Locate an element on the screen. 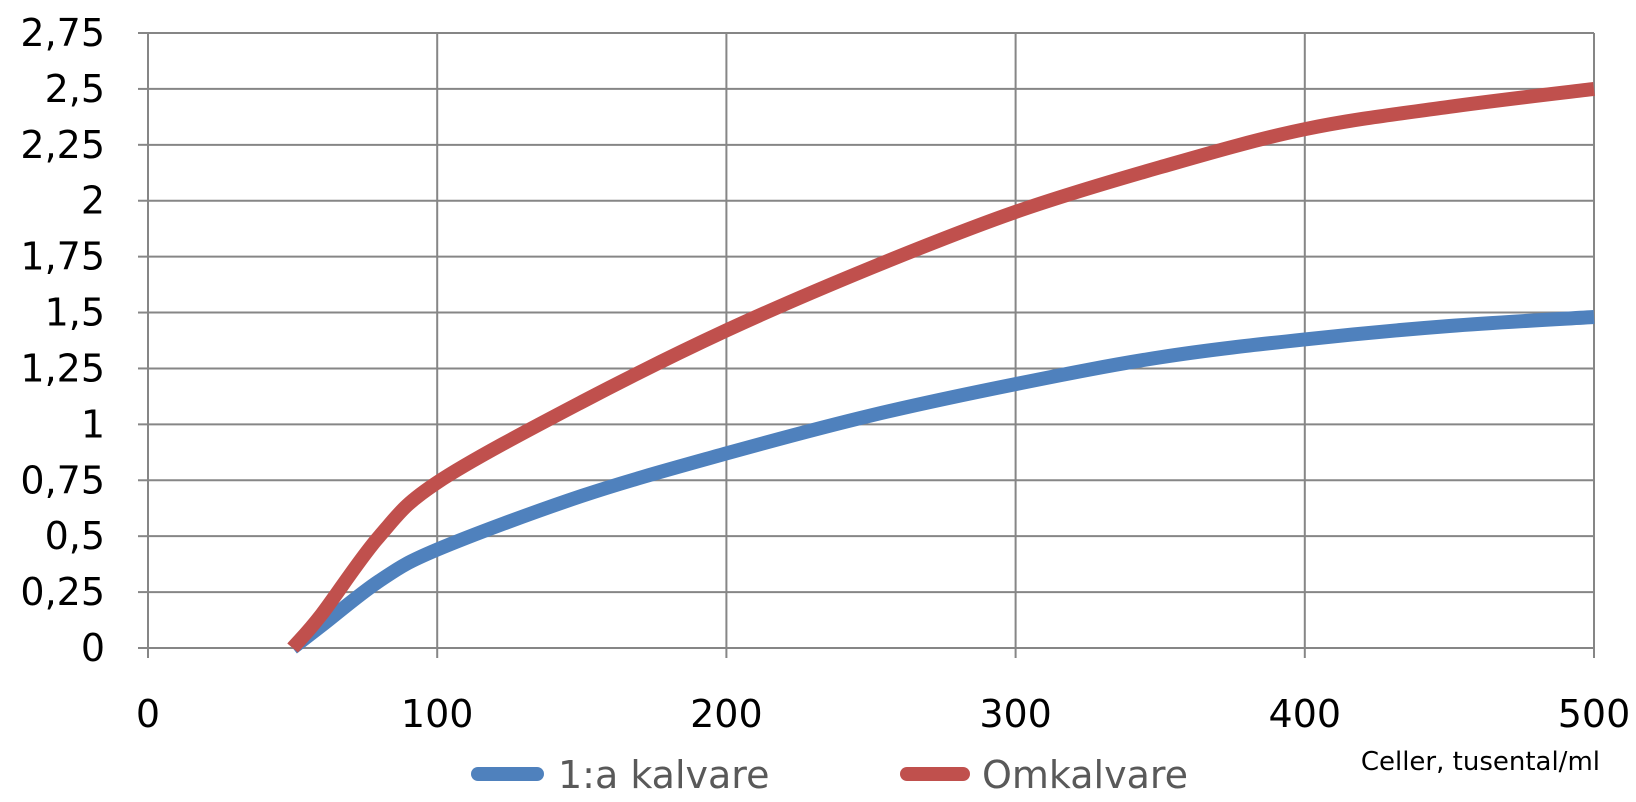 The image size is (1636, 802). y-tick-label: 0,25 is located at coordinates (62, 592).